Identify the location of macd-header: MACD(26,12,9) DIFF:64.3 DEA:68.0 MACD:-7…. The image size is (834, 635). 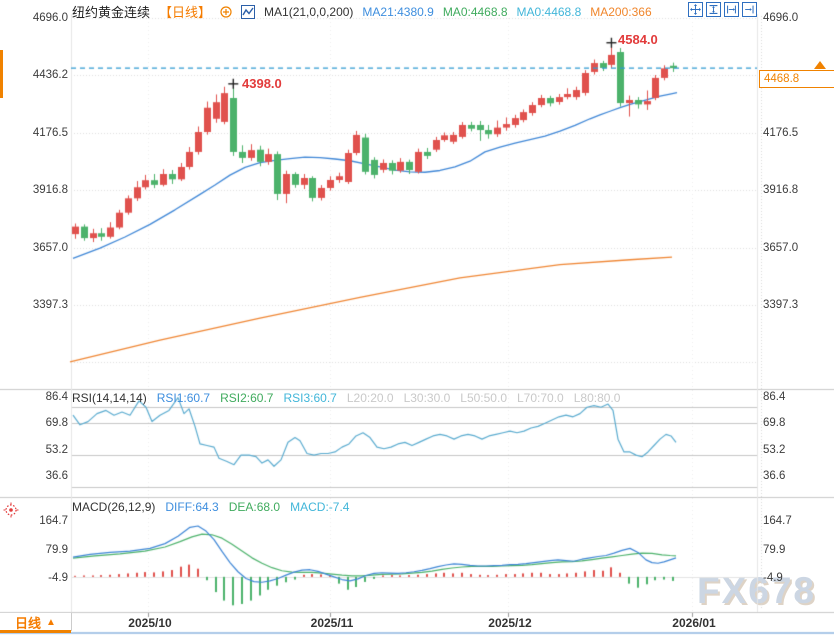
(210, 507).